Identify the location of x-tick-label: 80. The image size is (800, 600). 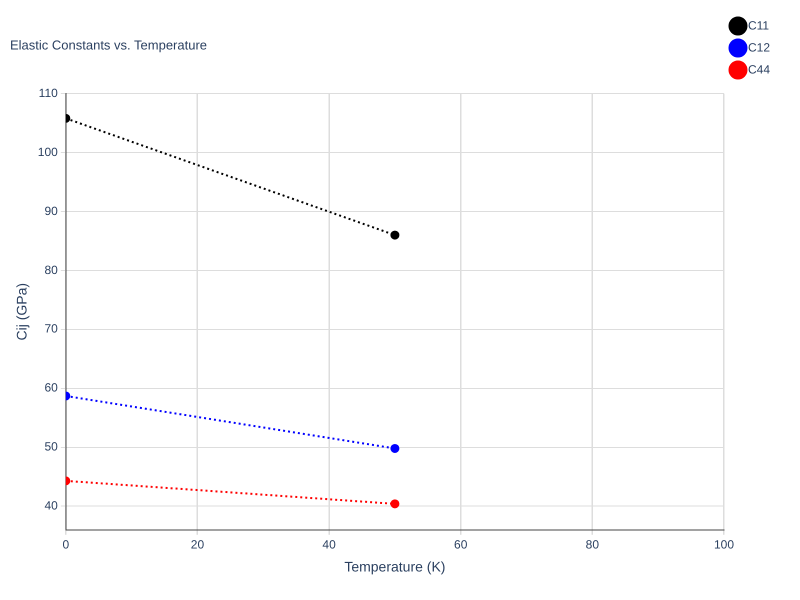
(593, 544).